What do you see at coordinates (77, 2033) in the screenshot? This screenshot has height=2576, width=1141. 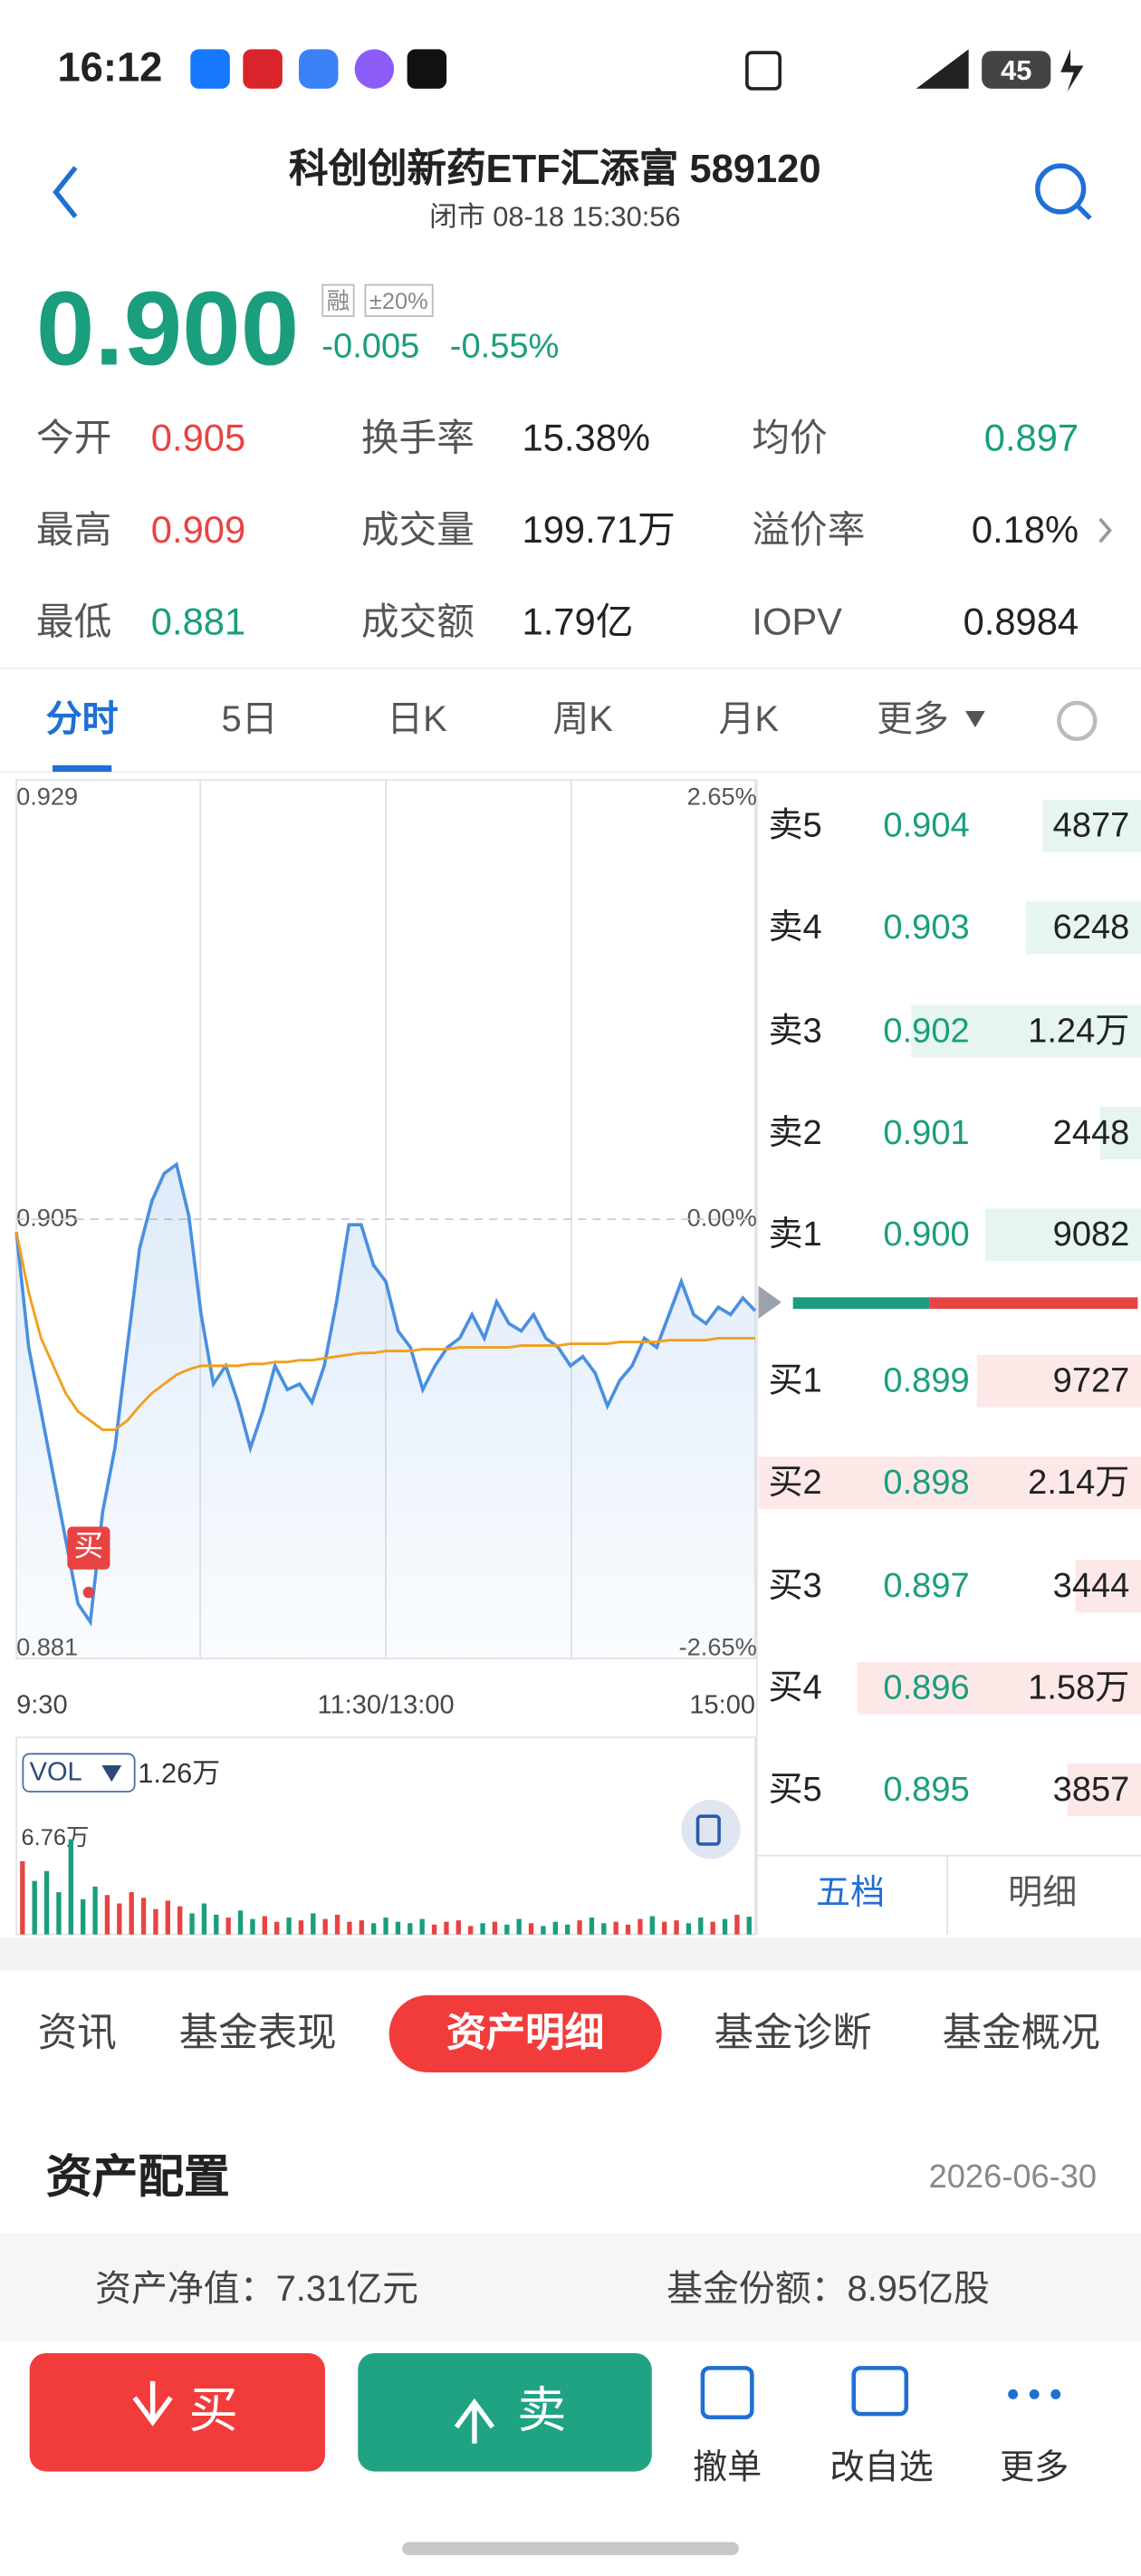 I see `section-tab: 资讯` at bounding box center [77, 2033].